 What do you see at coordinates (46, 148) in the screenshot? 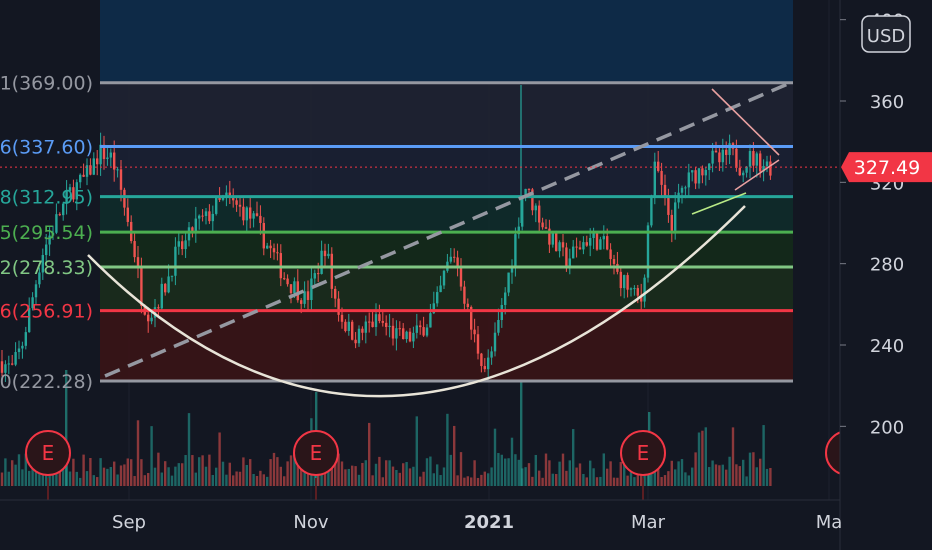
I see `fib-level-label: 86(337.60)` at bounding box center [46, 148].